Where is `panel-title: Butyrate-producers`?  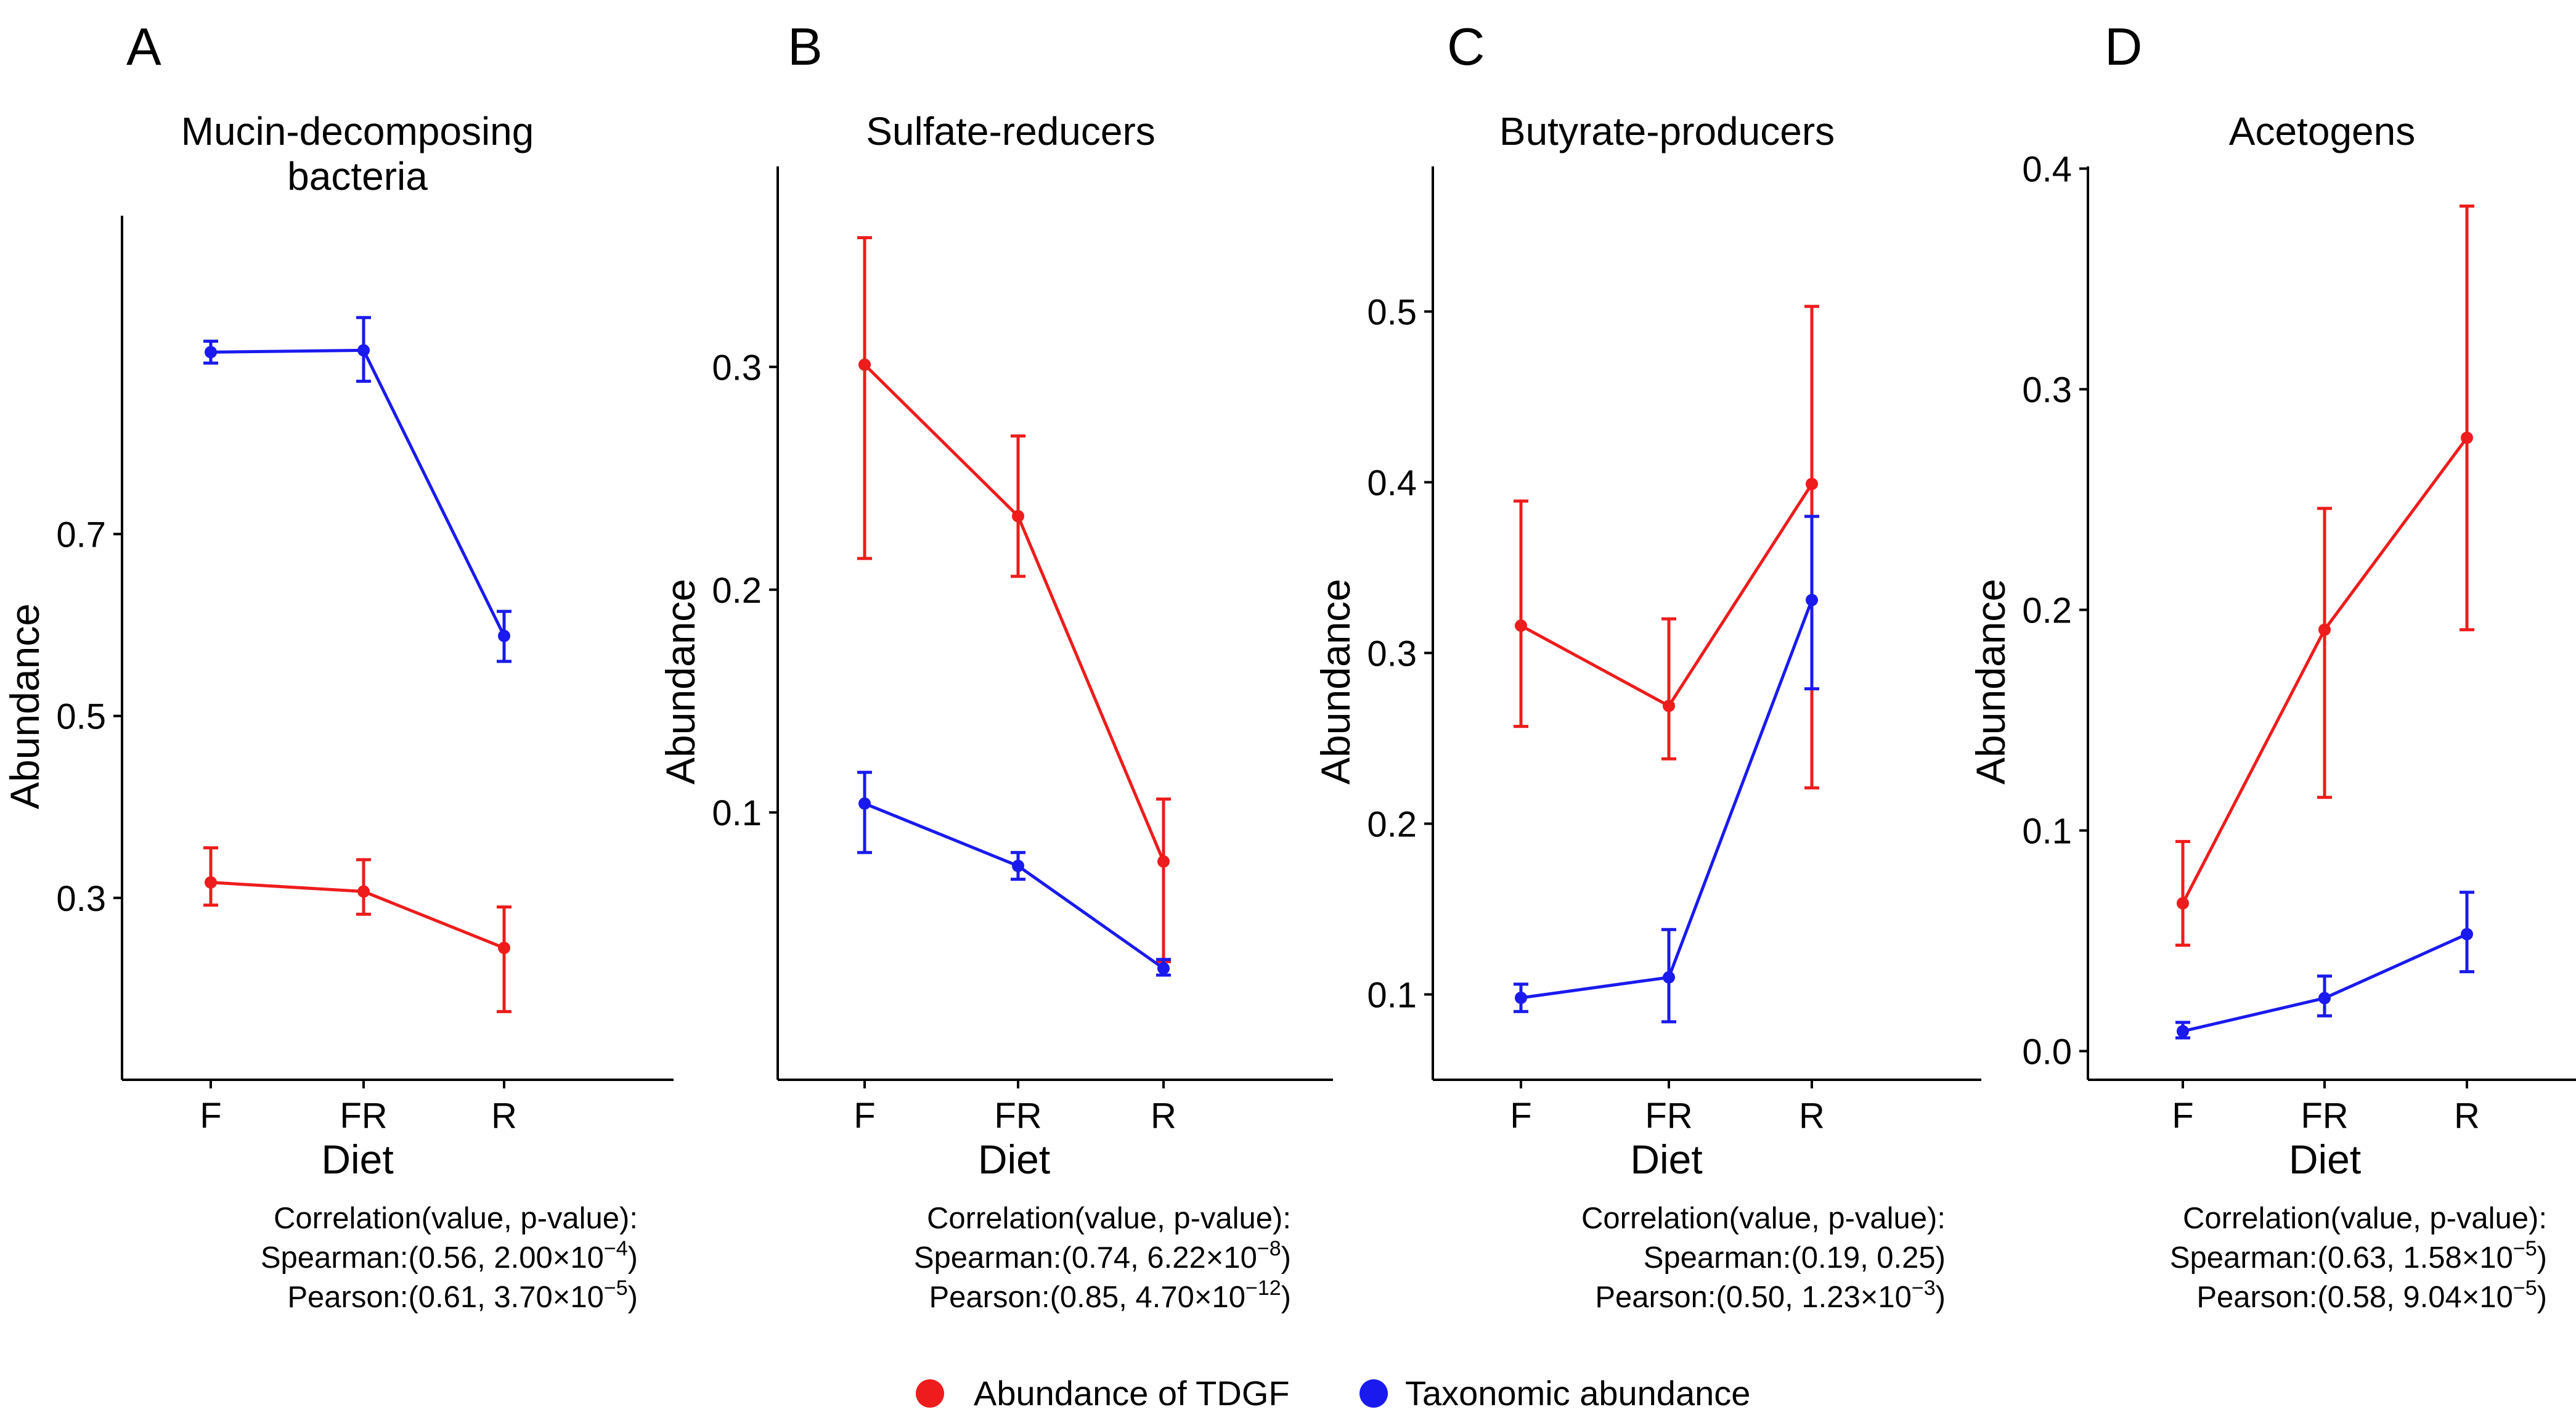
panel-title: Butyrate-producers is located at coordinates (1667, 131).